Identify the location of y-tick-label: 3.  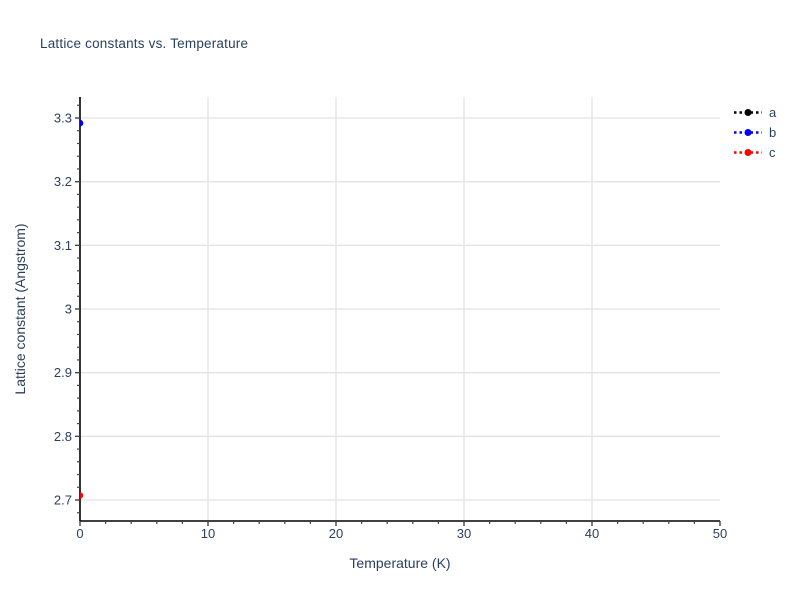
(68, 309).